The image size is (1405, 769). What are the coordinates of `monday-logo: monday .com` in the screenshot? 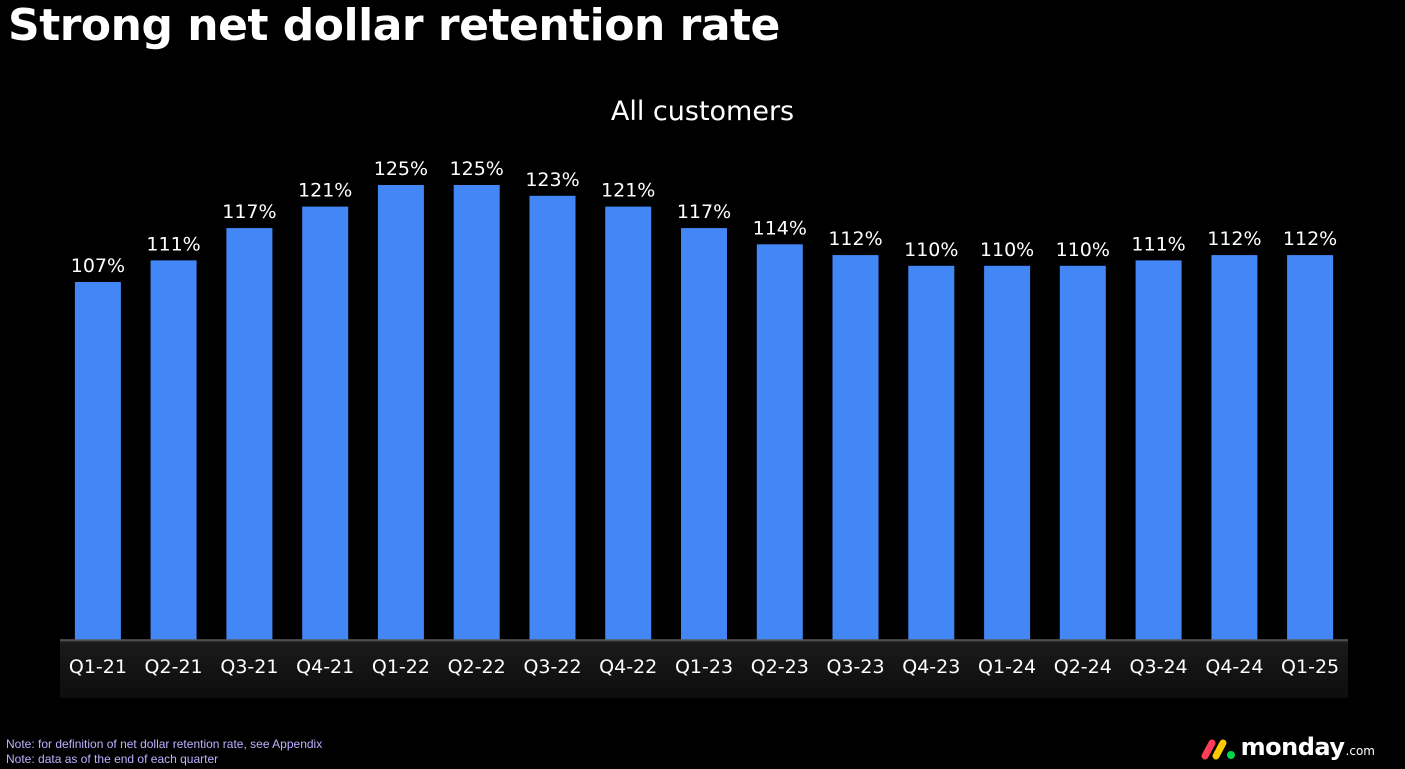 It's located at (1288, 745).